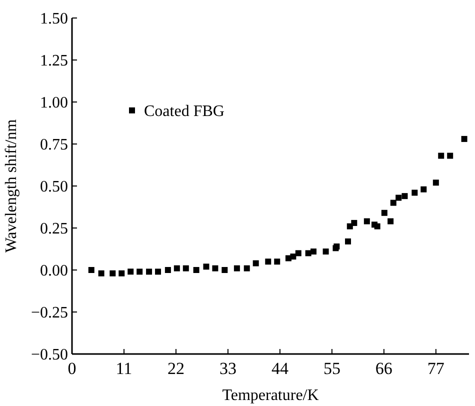  I want to click on y-tick-label: 0.25, so click(54, 229).